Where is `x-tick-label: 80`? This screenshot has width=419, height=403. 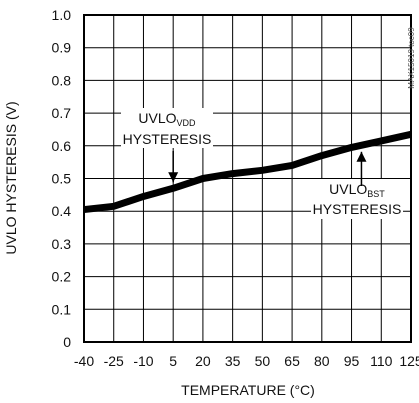
x-tick-label: 80 is located at coordinates (322, 361).